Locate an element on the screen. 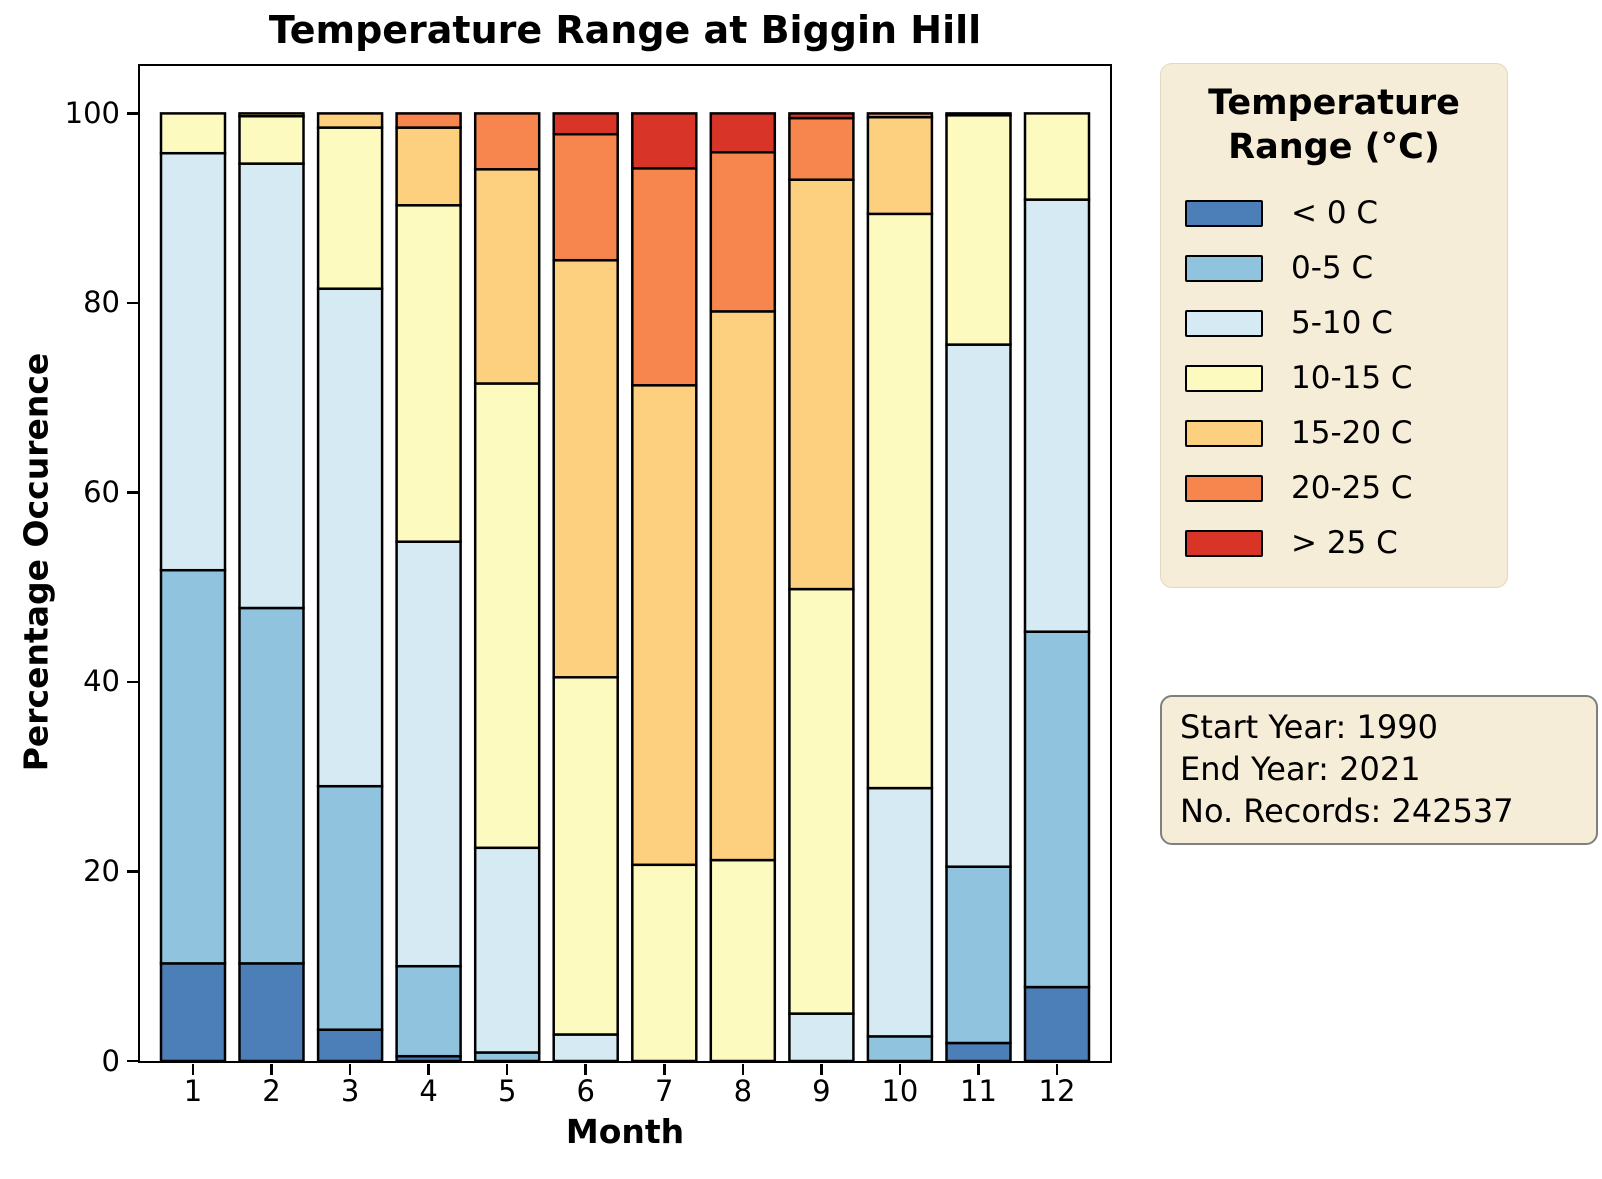 The width and height of the screenshot is (1602, 1179). bar-segment-month7-15-20C is located at coordinates (664, 625).